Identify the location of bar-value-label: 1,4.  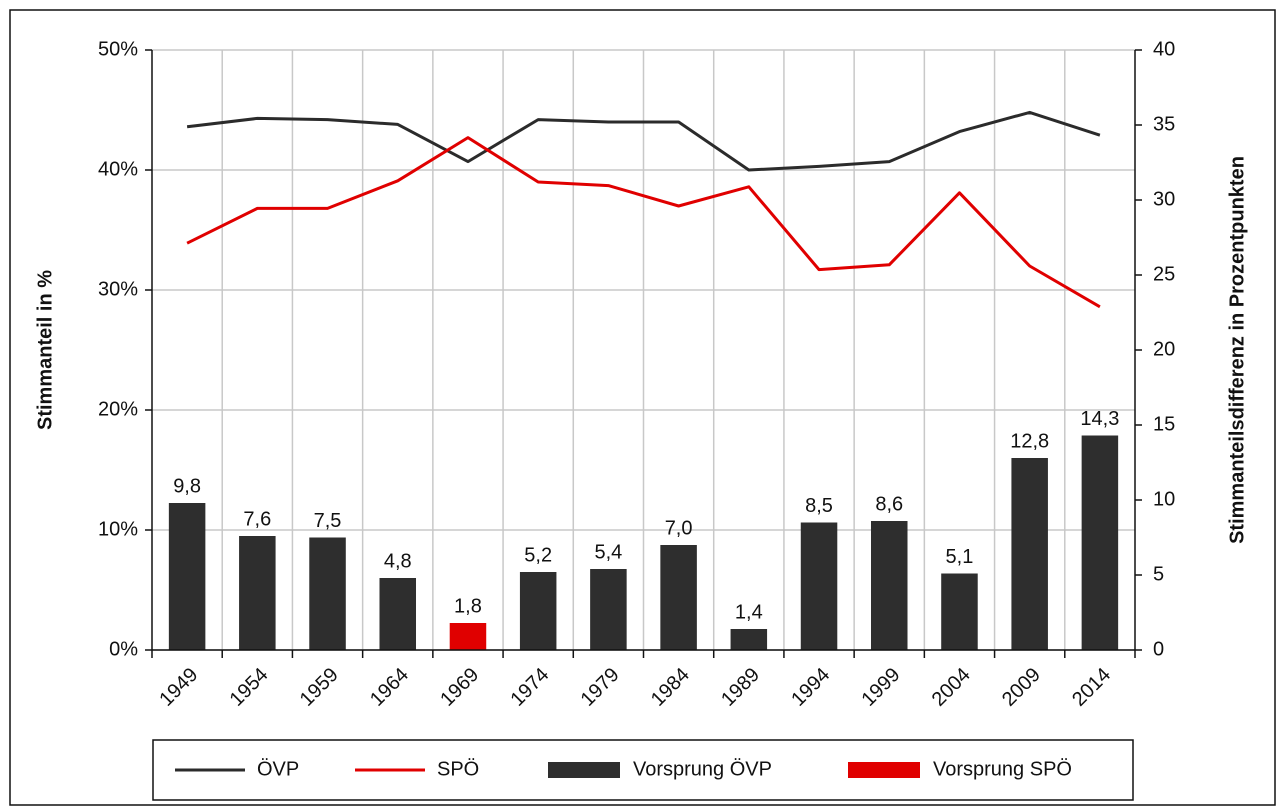
(749, 612).